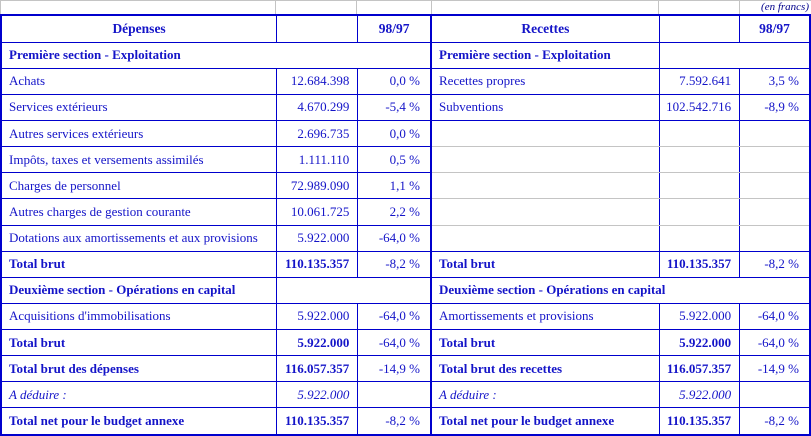 This screenshot has width=811, height=436. I want to click on table-row: Autres services extérieurs 2.696.735 0,0 %, so click(216, 134).